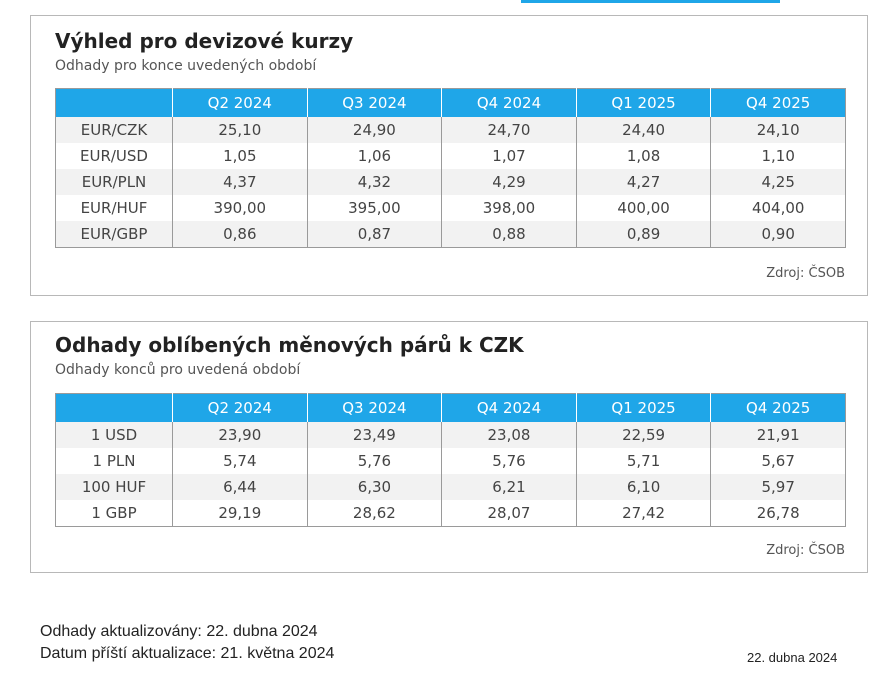  What do you see at coordinates (509, 435) in the screenshot?
I see `table-cell: 23,08` at bounding box center [509, 435].